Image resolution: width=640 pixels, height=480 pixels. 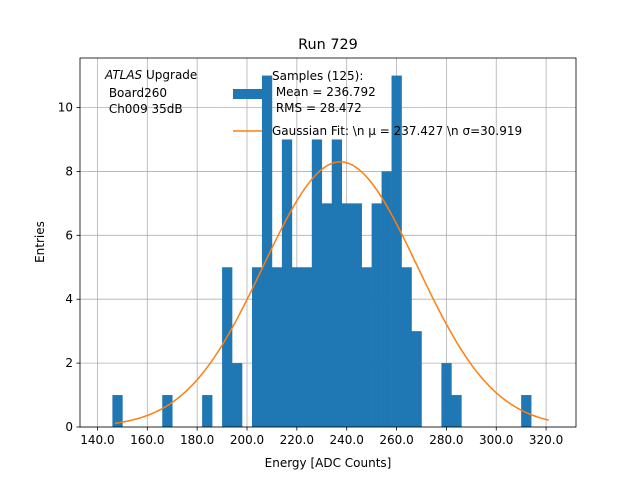 I want to click on x-tick-label: 260.0, so click(x=396, y=440).